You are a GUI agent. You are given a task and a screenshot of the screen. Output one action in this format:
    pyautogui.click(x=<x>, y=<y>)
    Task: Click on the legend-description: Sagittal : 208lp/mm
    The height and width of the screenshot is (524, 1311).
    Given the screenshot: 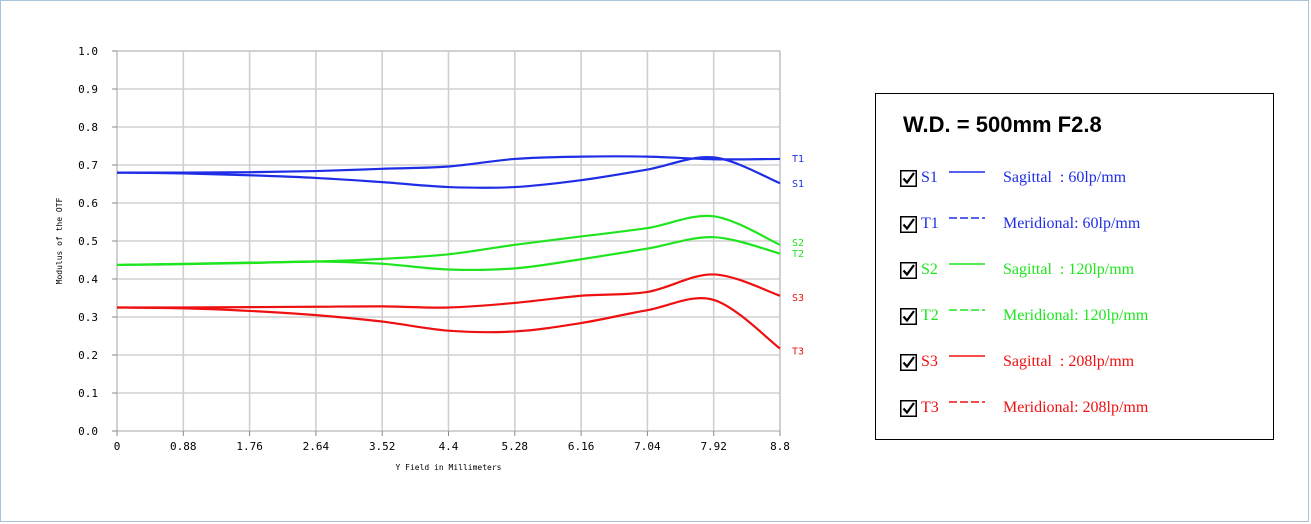 What is the action you would take?
    pyautogui.click(x=1069, y=361)
    